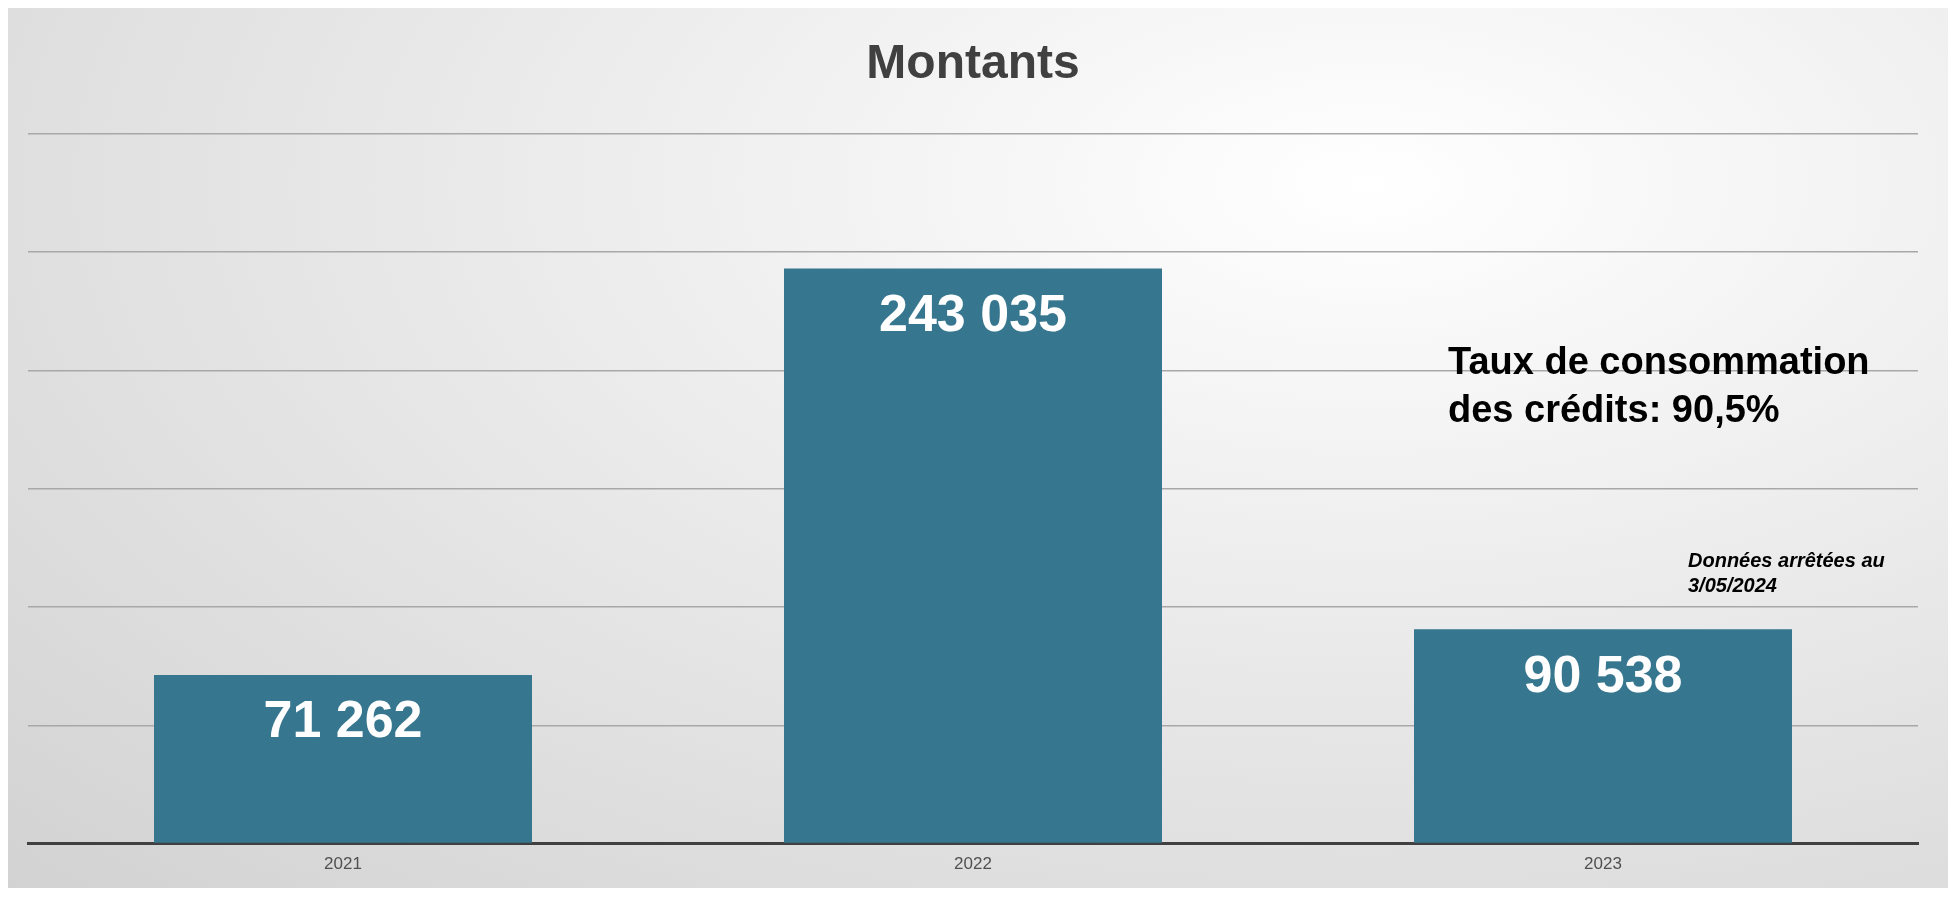 This screenshot has width=1957, height=905. I want to click on data-label: 243 035, so click(973, 312).